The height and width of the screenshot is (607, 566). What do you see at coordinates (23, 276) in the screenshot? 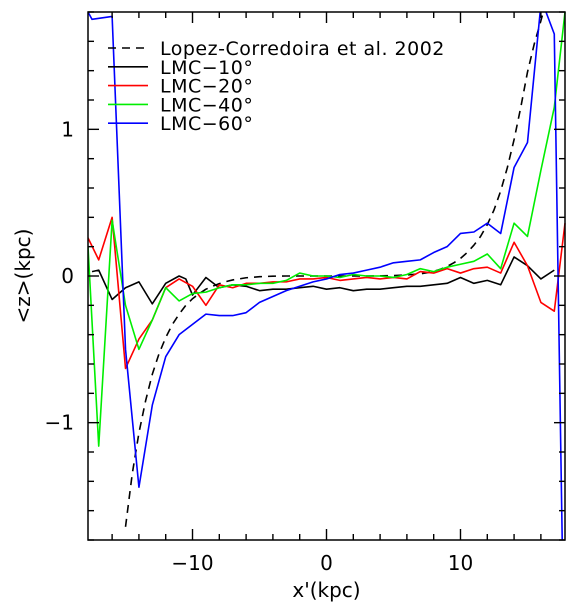
I see `y-axis-label: <z>(kpc)` at bounding box center [23, 276].